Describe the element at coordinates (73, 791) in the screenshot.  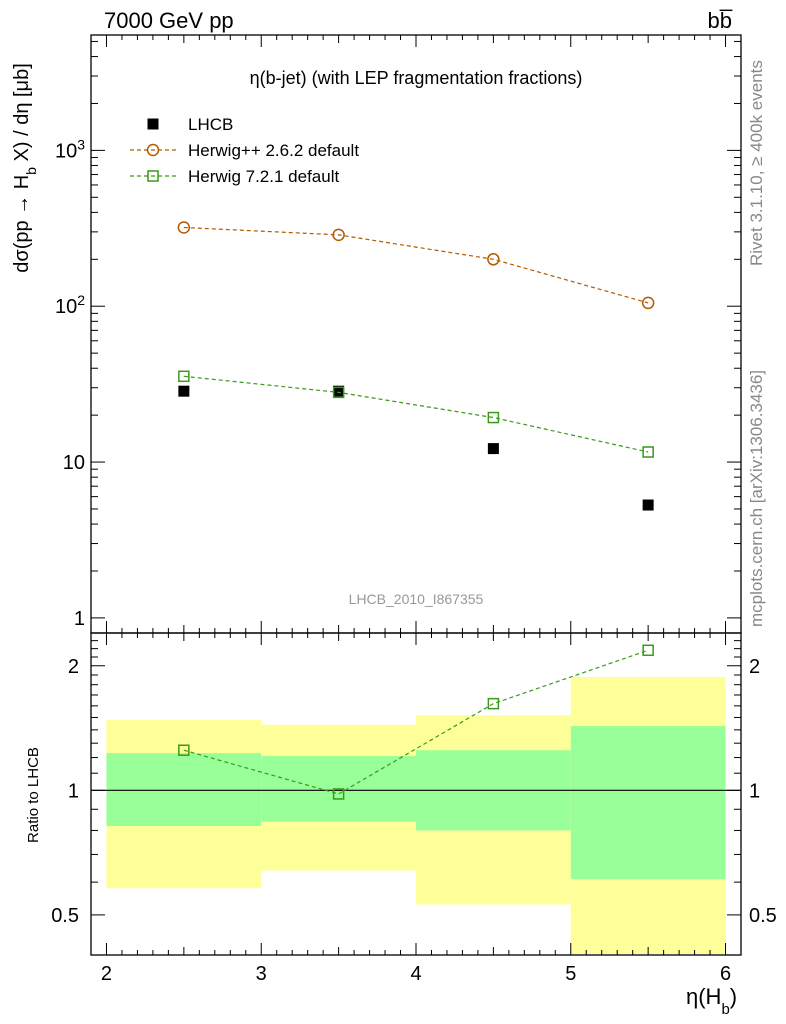
I see `ratio-y-tick-label: 1` at that location.